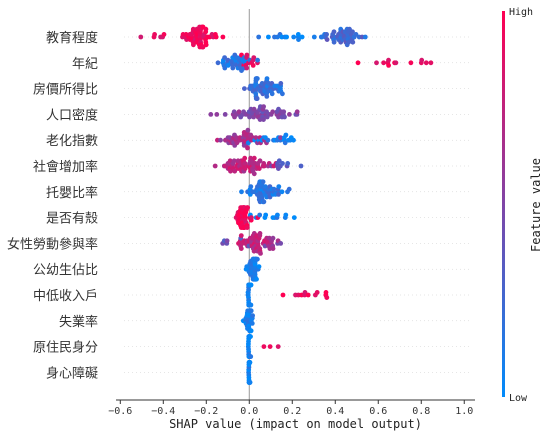 This screenshot has height=443, width=551. Describe the element at coordinates (378, 411) in the screenshot. I see `x-tick-label: 0.6` at that location.